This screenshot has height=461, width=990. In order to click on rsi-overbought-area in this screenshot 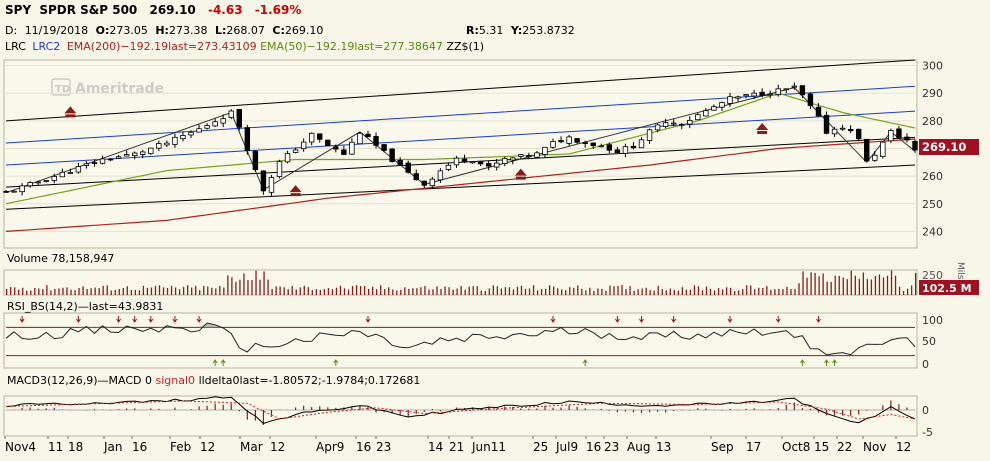, I will do `click(460, 325)`.